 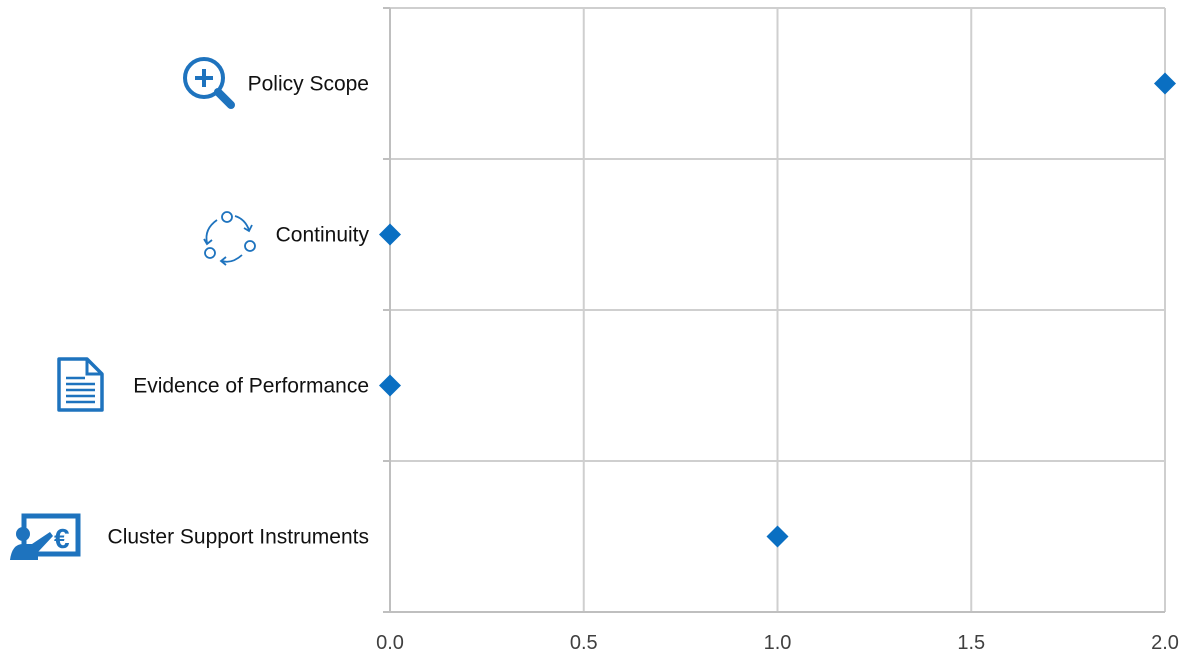 I want to click on x-tick-label: 0.0, so click(x=390, y=643).